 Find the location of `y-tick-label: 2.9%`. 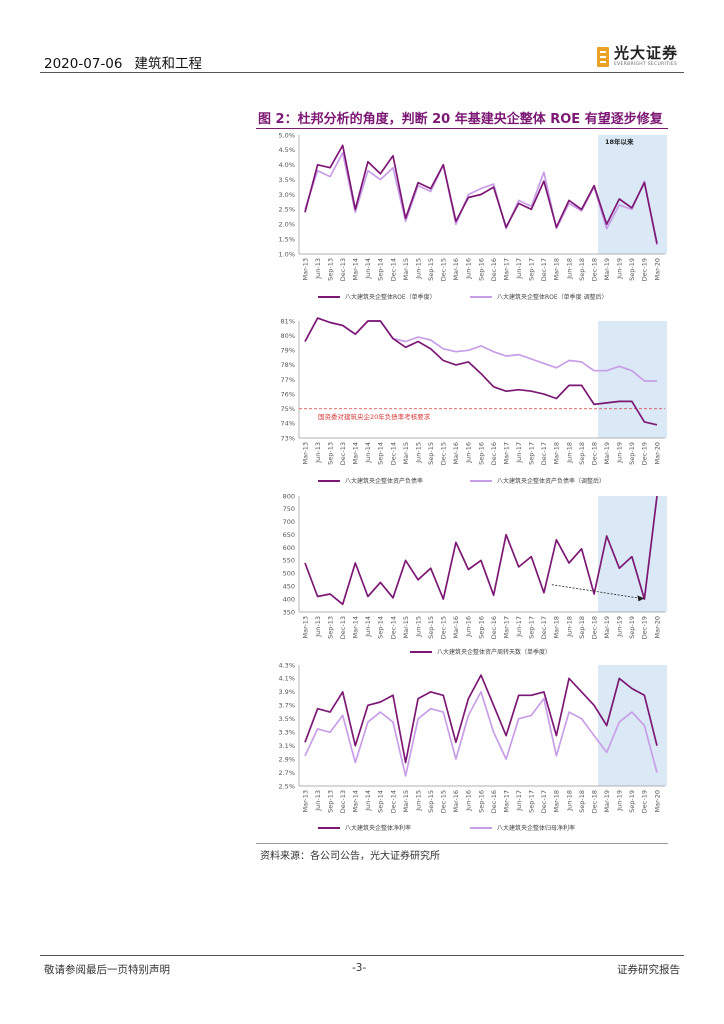

y-tick-label: 2.9% is located at coordinates (286, 759).